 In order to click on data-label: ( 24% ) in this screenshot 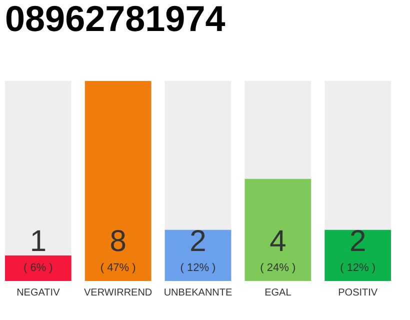, I will do `click(278, 268)`.